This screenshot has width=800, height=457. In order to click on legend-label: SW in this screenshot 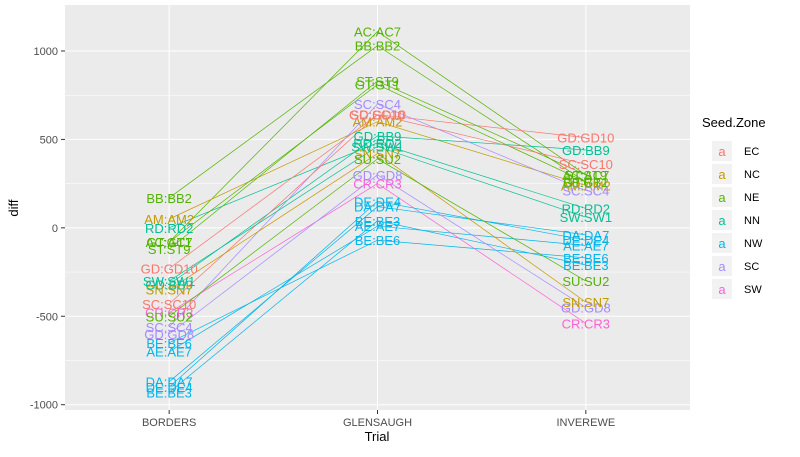, I will do `click(753, 290)`.